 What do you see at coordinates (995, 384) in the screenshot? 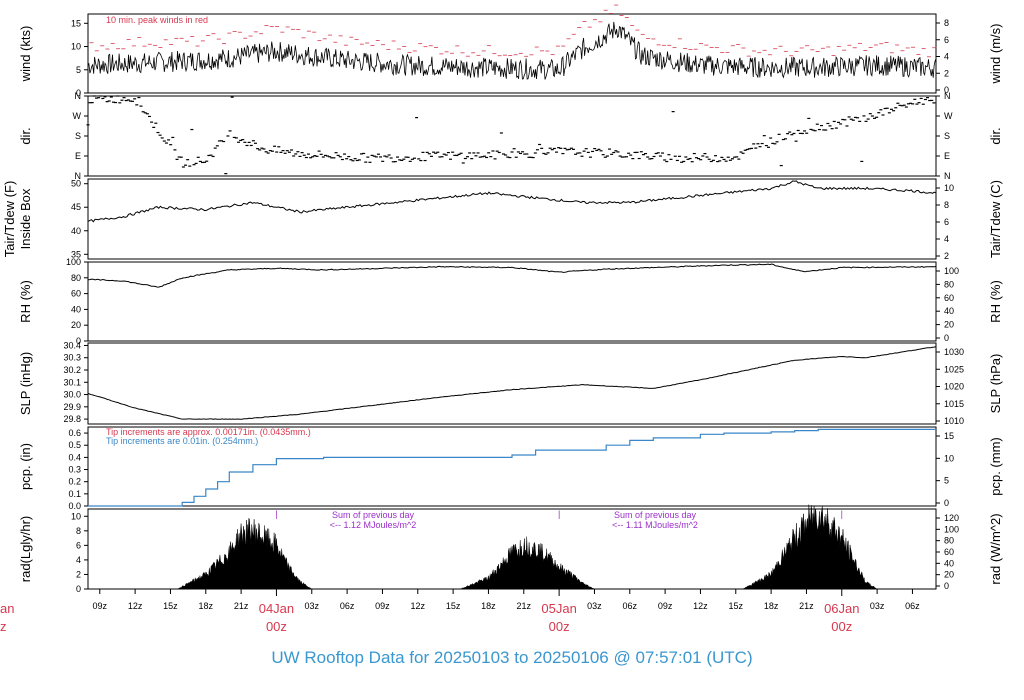
I see `right-axis-label-slp: SLP (hPa)` at bounding box center [995, 384].